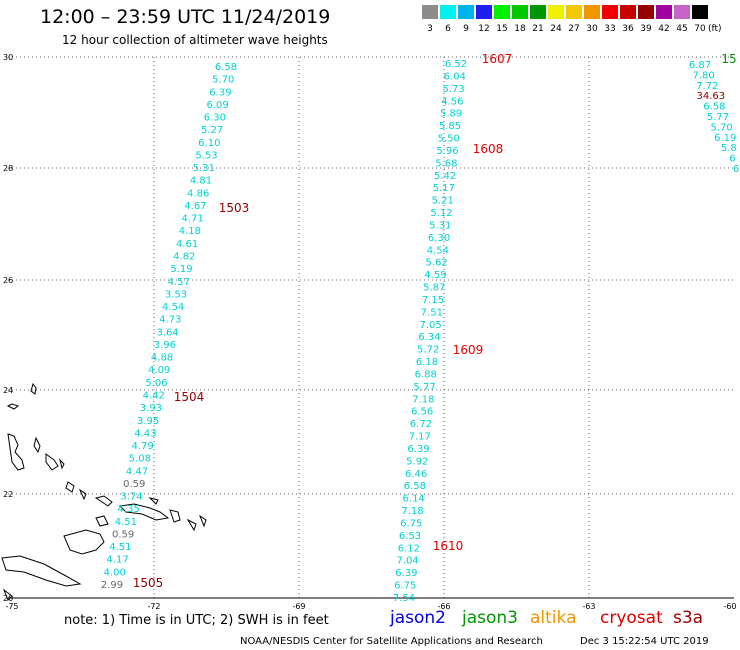 The image size is (740, 650). I want to click on legend-label: 30, so click(592, 29).